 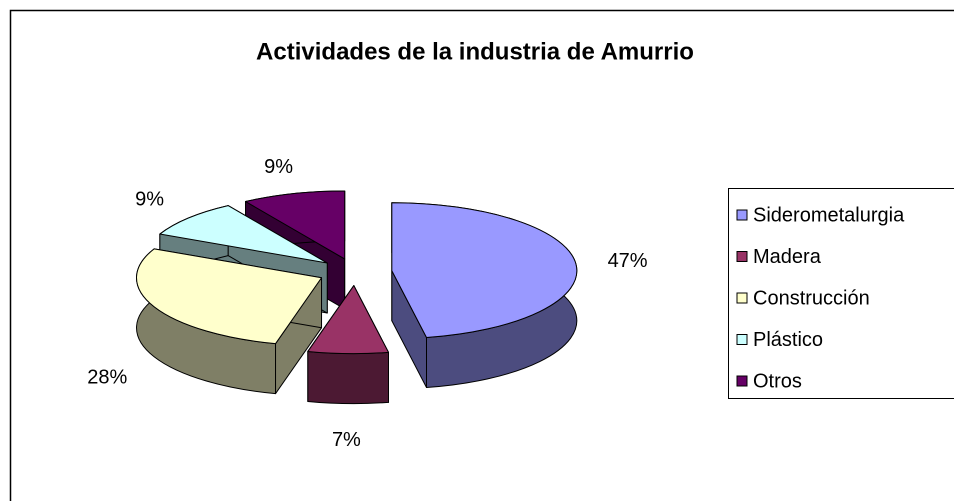 What do you see at coordinates (777, 381) in the screenshot?
I see `legend-label: Otros` at bounding box center [777, 381].